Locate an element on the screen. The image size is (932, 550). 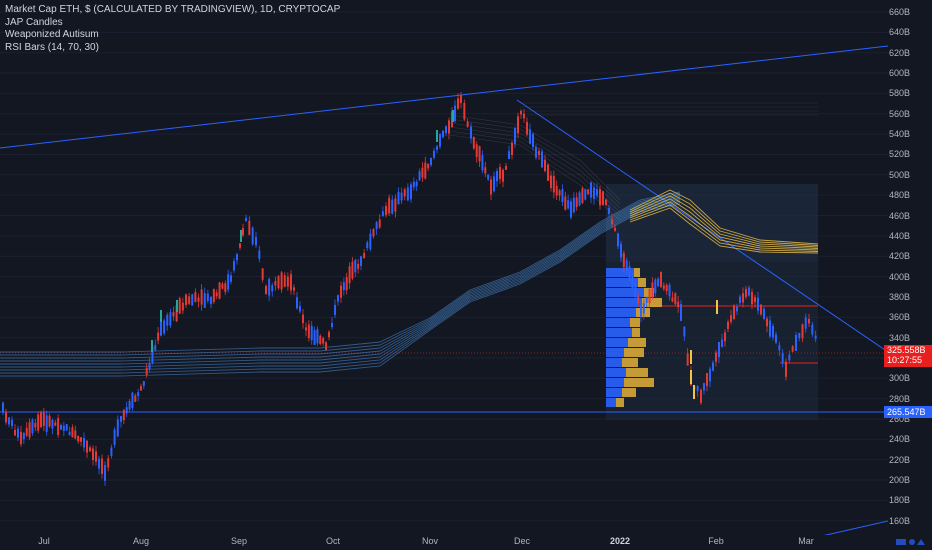
indicator-rsi-bars: RSI Bars (14, 70, 30) is located at coordinates (52, 47).